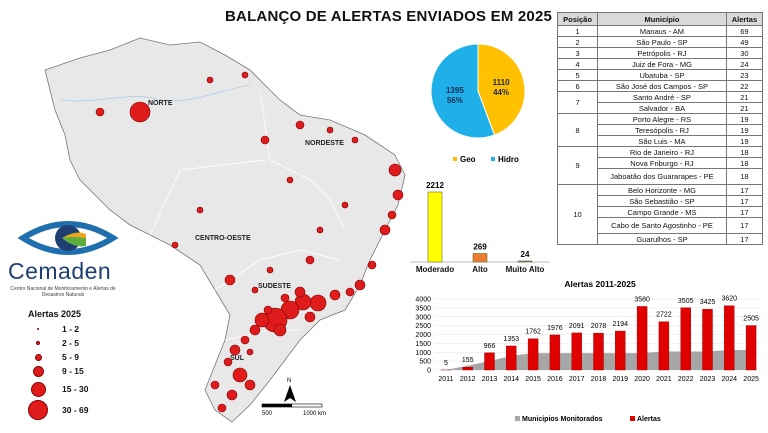 The width and height of the screenshot is (768, 433). What do you see at coordinates (480, 246) in the screenshot?
I see `bar-value-label: 269` at bounding box center [480, 246].